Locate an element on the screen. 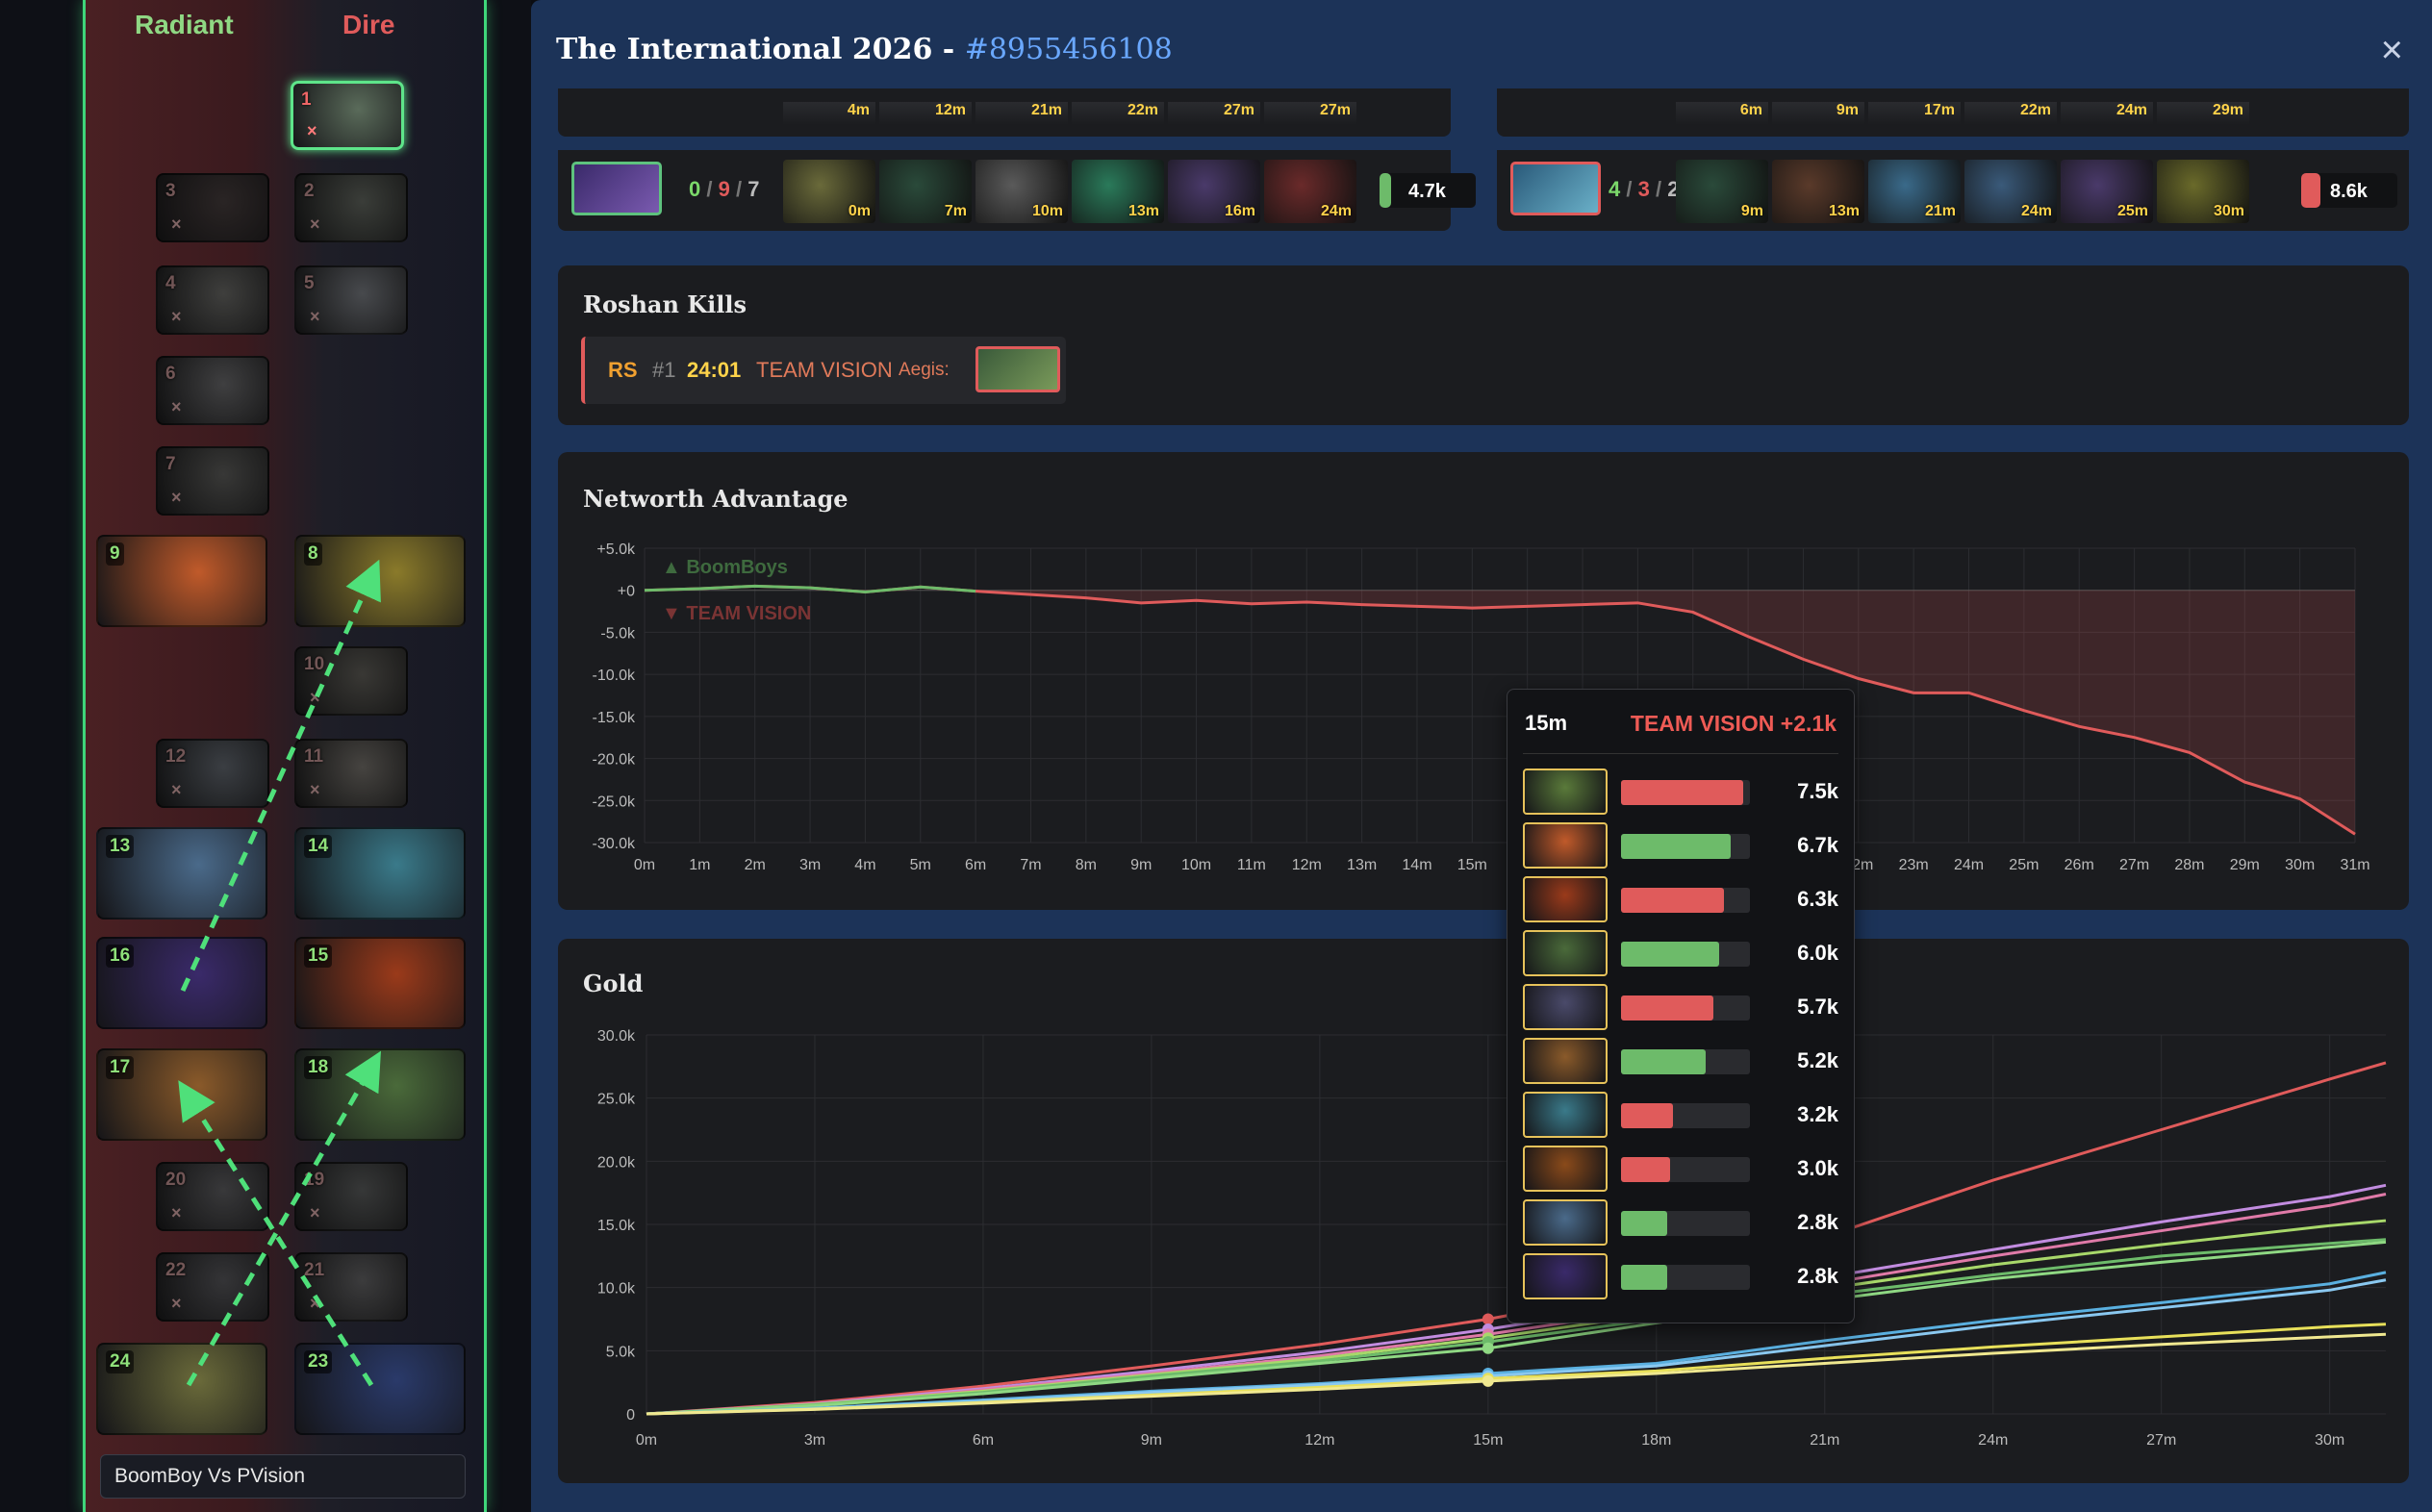  tooltip-row: 6.3k is located at coordinates (1681, 898).